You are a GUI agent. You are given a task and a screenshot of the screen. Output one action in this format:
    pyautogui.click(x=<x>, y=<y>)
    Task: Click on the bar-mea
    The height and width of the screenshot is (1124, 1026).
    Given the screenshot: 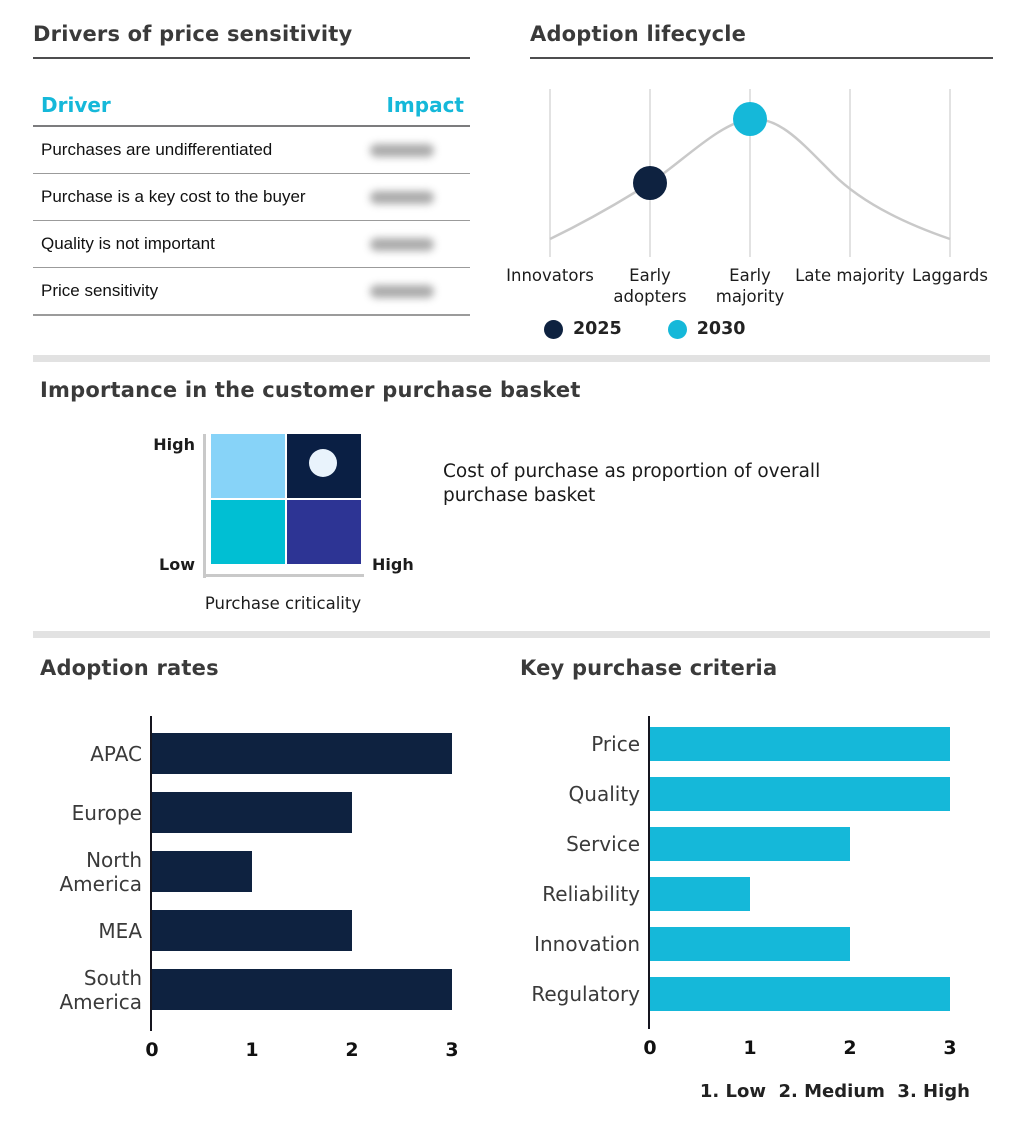 What is the action you would take?
    pyautogui.click(x=252, y=930)
    